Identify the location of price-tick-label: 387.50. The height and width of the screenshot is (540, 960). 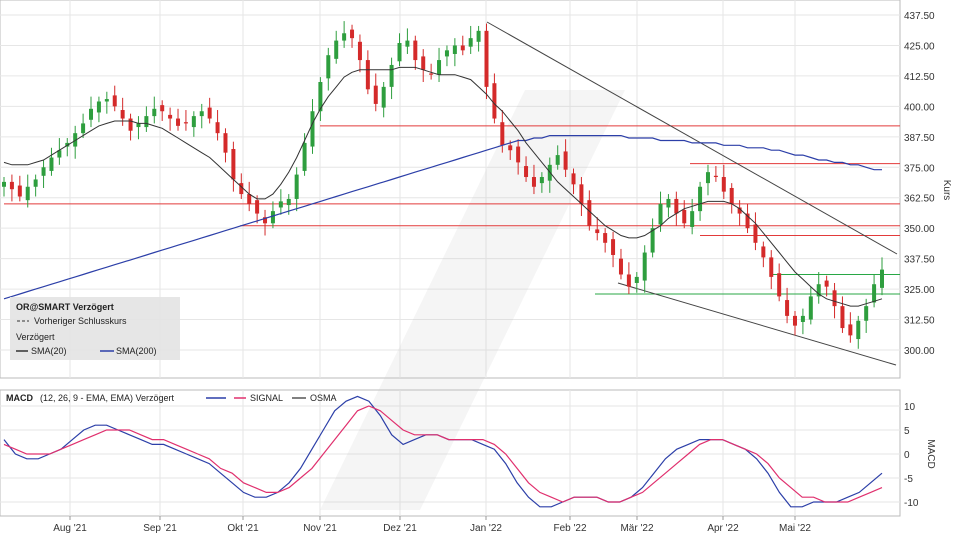
(919, 138).